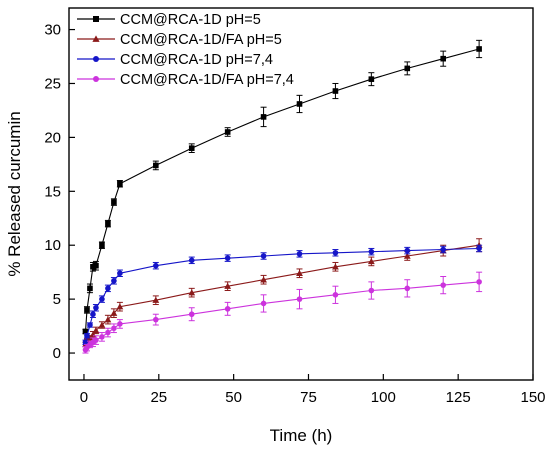 The height and width of the screenshot is (451, 550). I want to click on y-axis: 0 5 10 15 20 25 30, so click(59, 192).